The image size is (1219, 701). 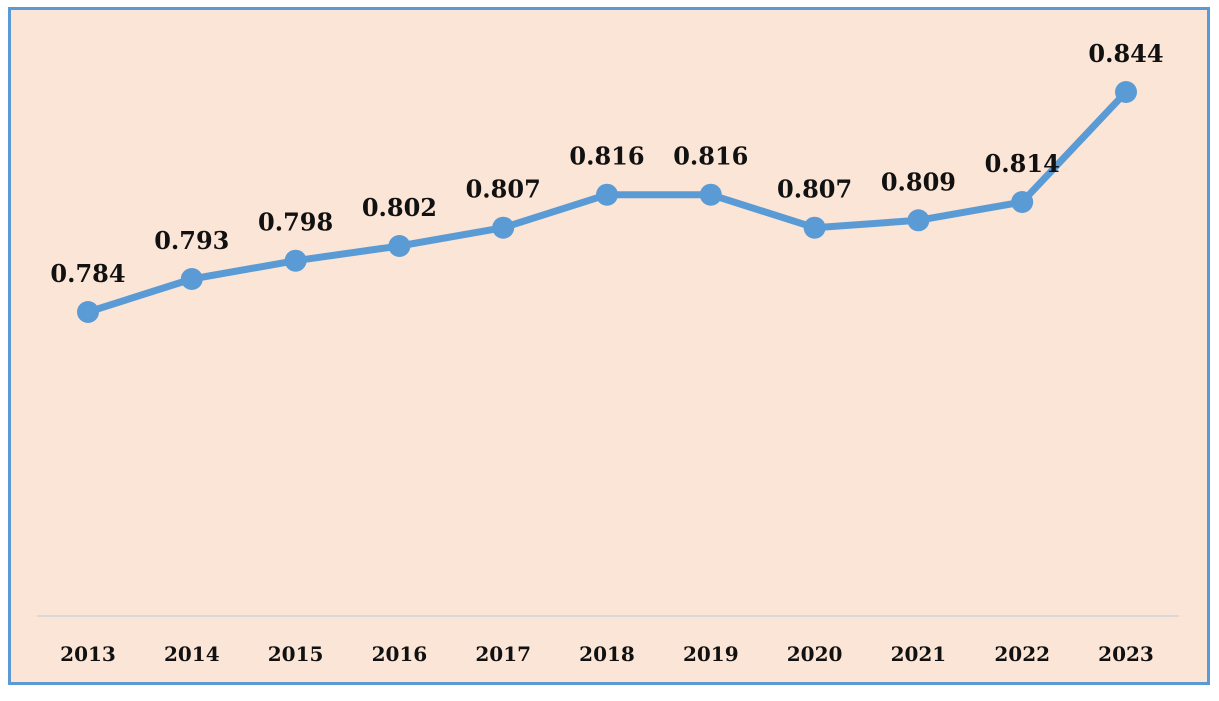 What do you see at coordinates (399, 207) in the screenshot?
I see `data-label-2016: 0.802` at bounding box center [399, 207].